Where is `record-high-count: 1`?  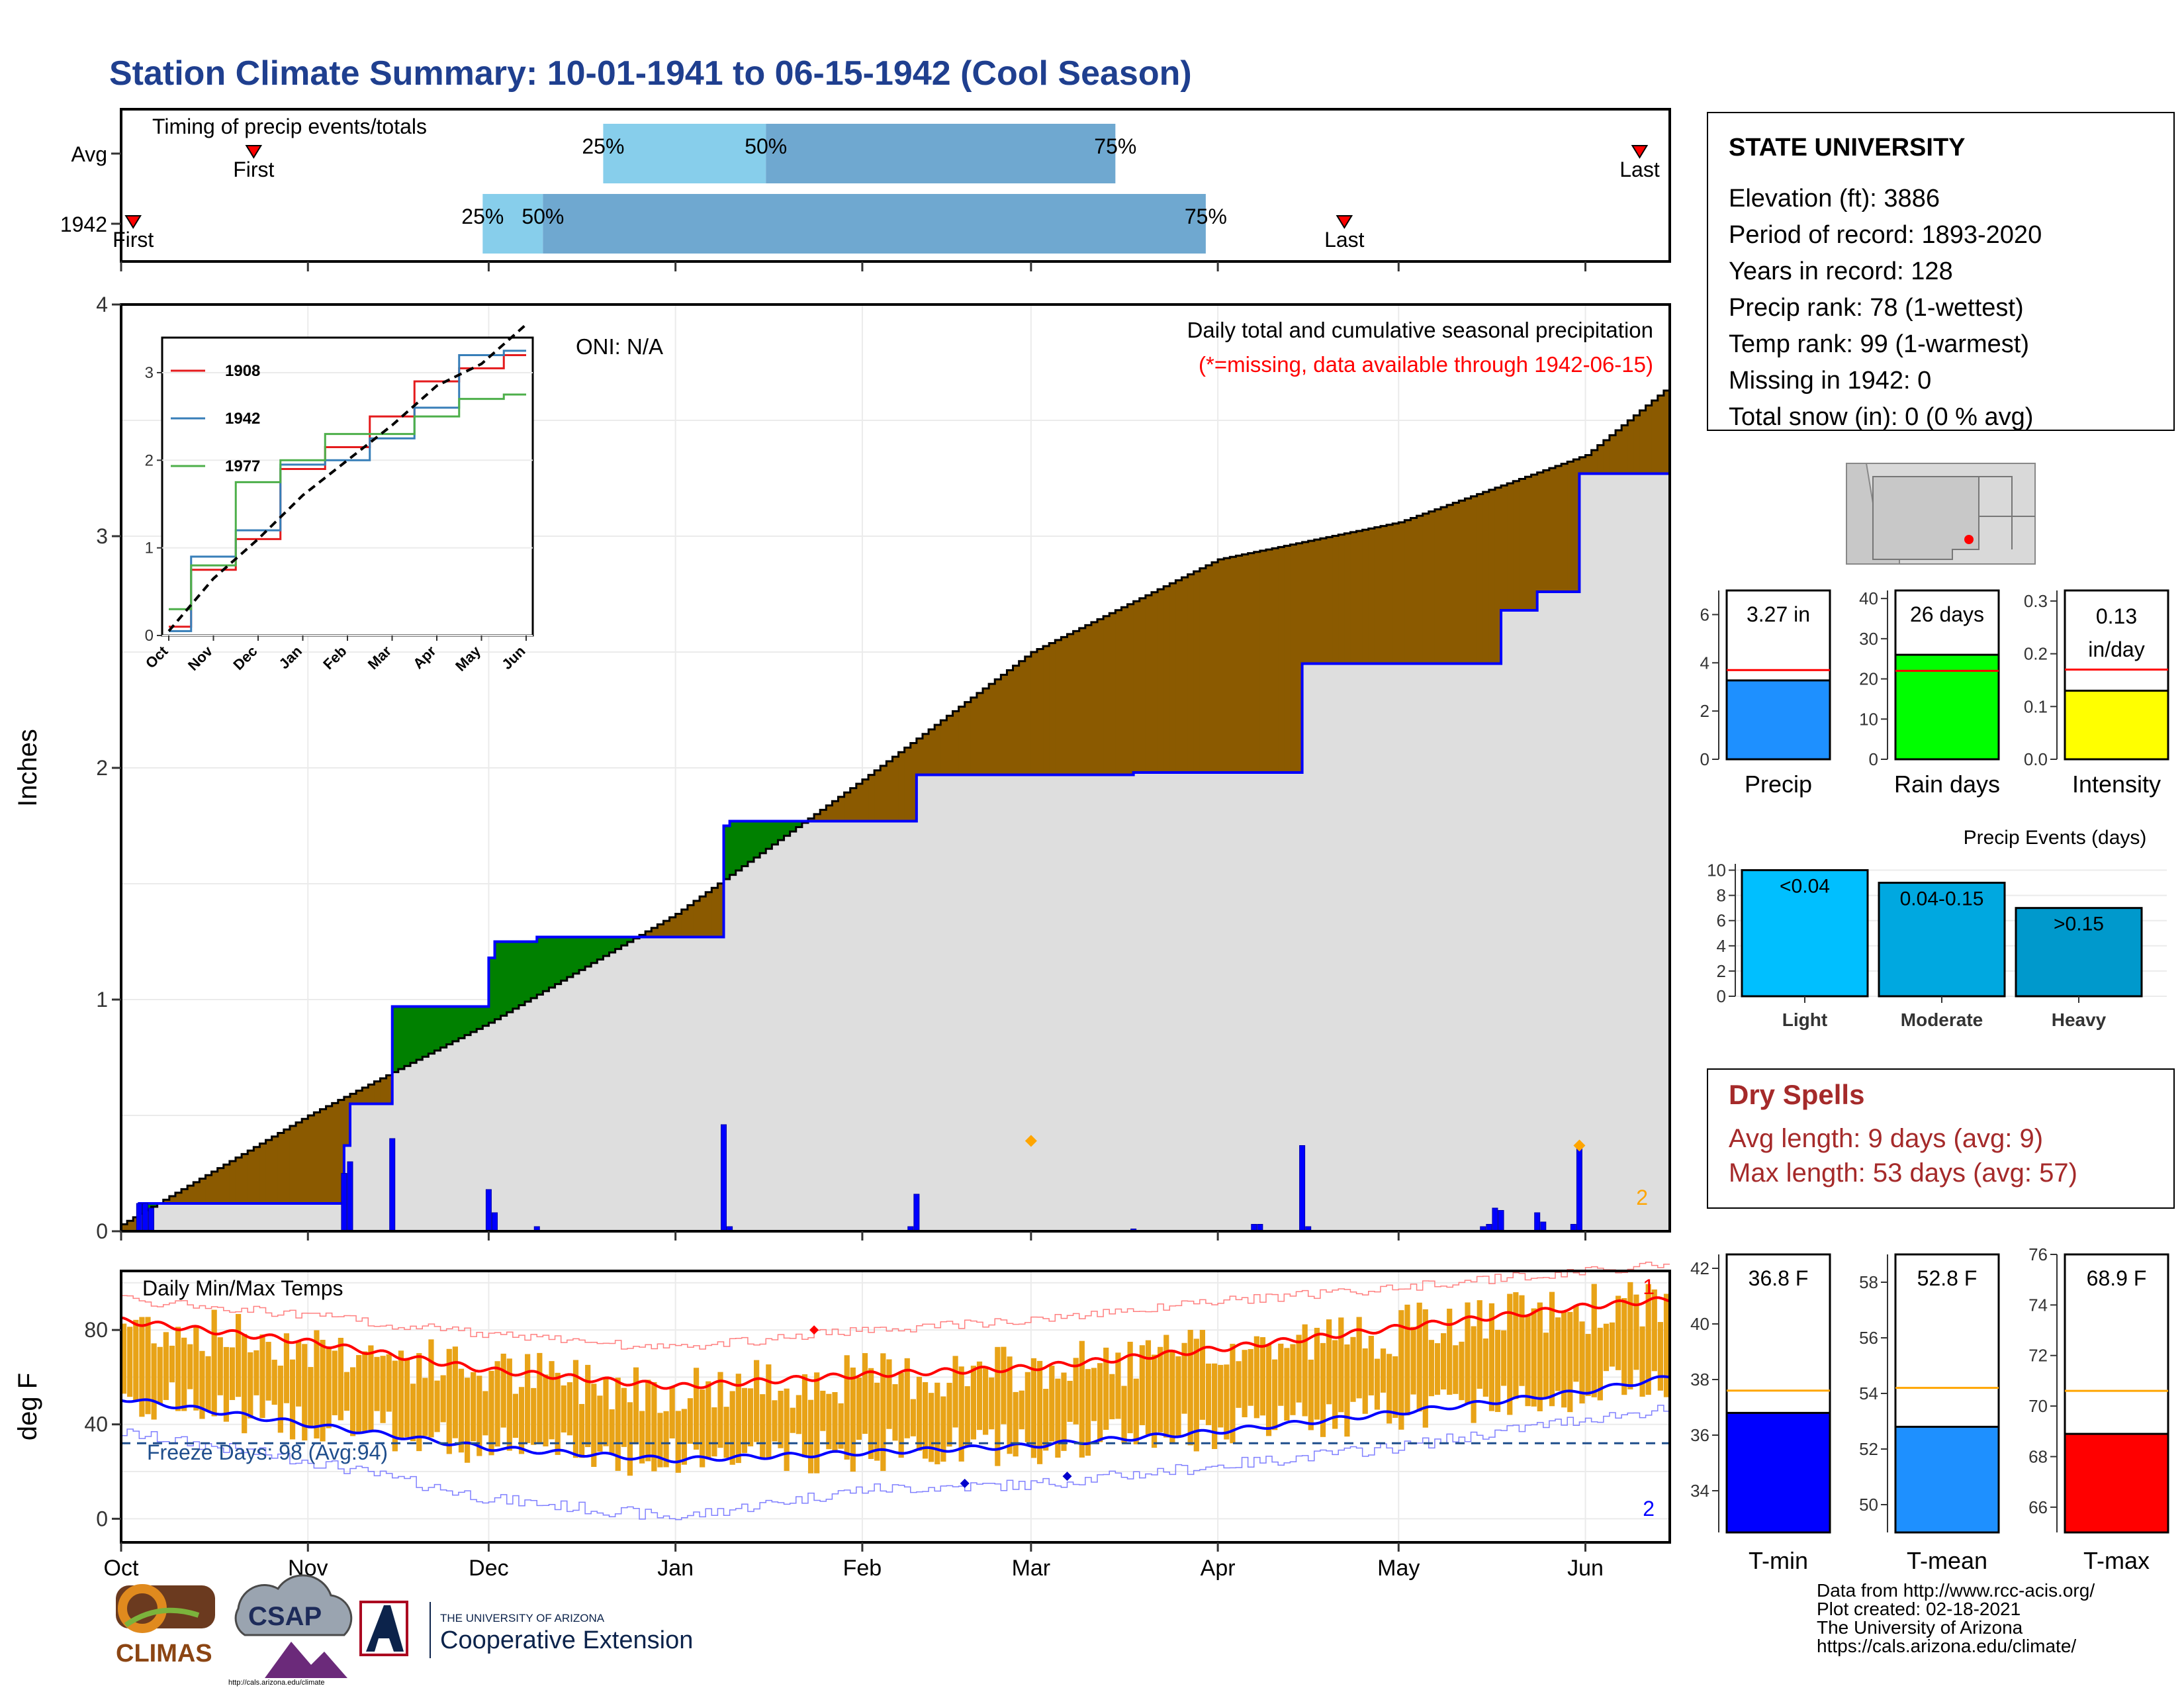
record-high-count: 1 is located at coordinates (1649, 1287).